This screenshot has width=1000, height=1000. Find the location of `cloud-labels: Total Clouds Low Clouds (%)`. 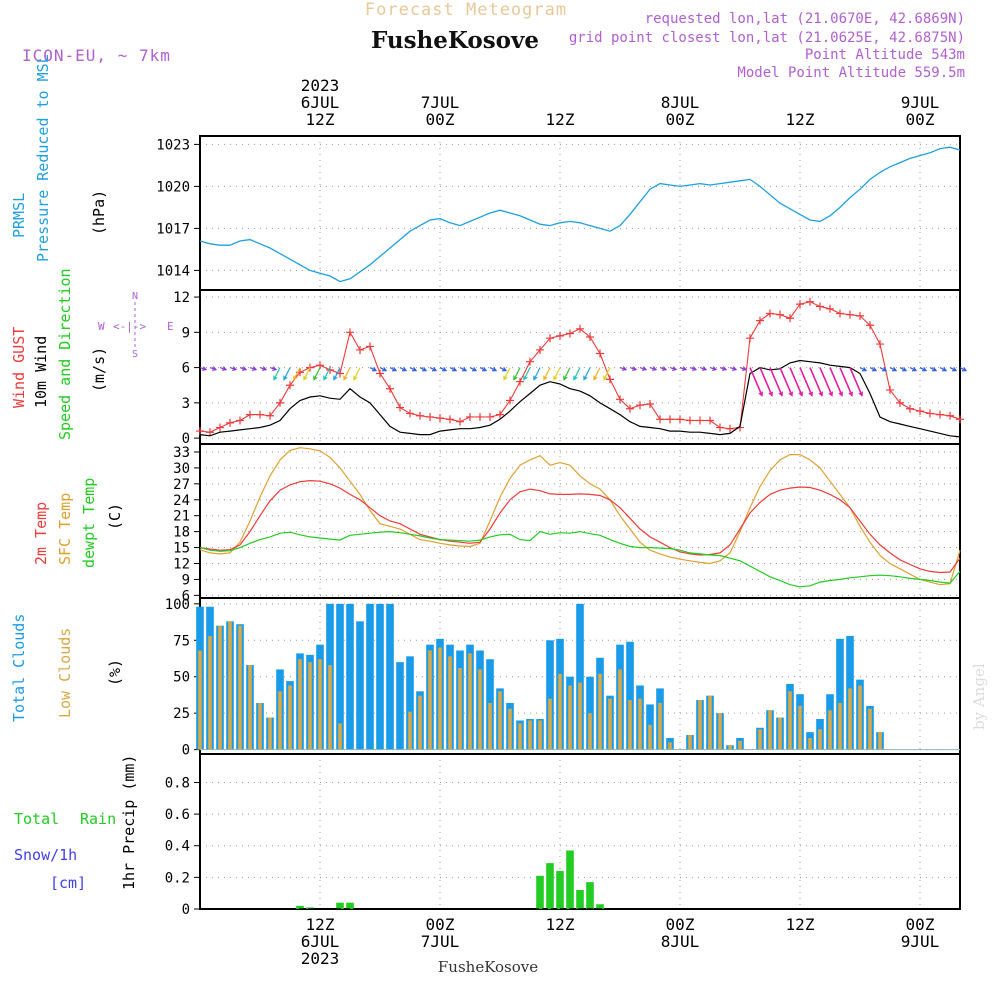

cloud-labels: Total Clouds Low Clouds (%) is located at coordinates (67, 668).